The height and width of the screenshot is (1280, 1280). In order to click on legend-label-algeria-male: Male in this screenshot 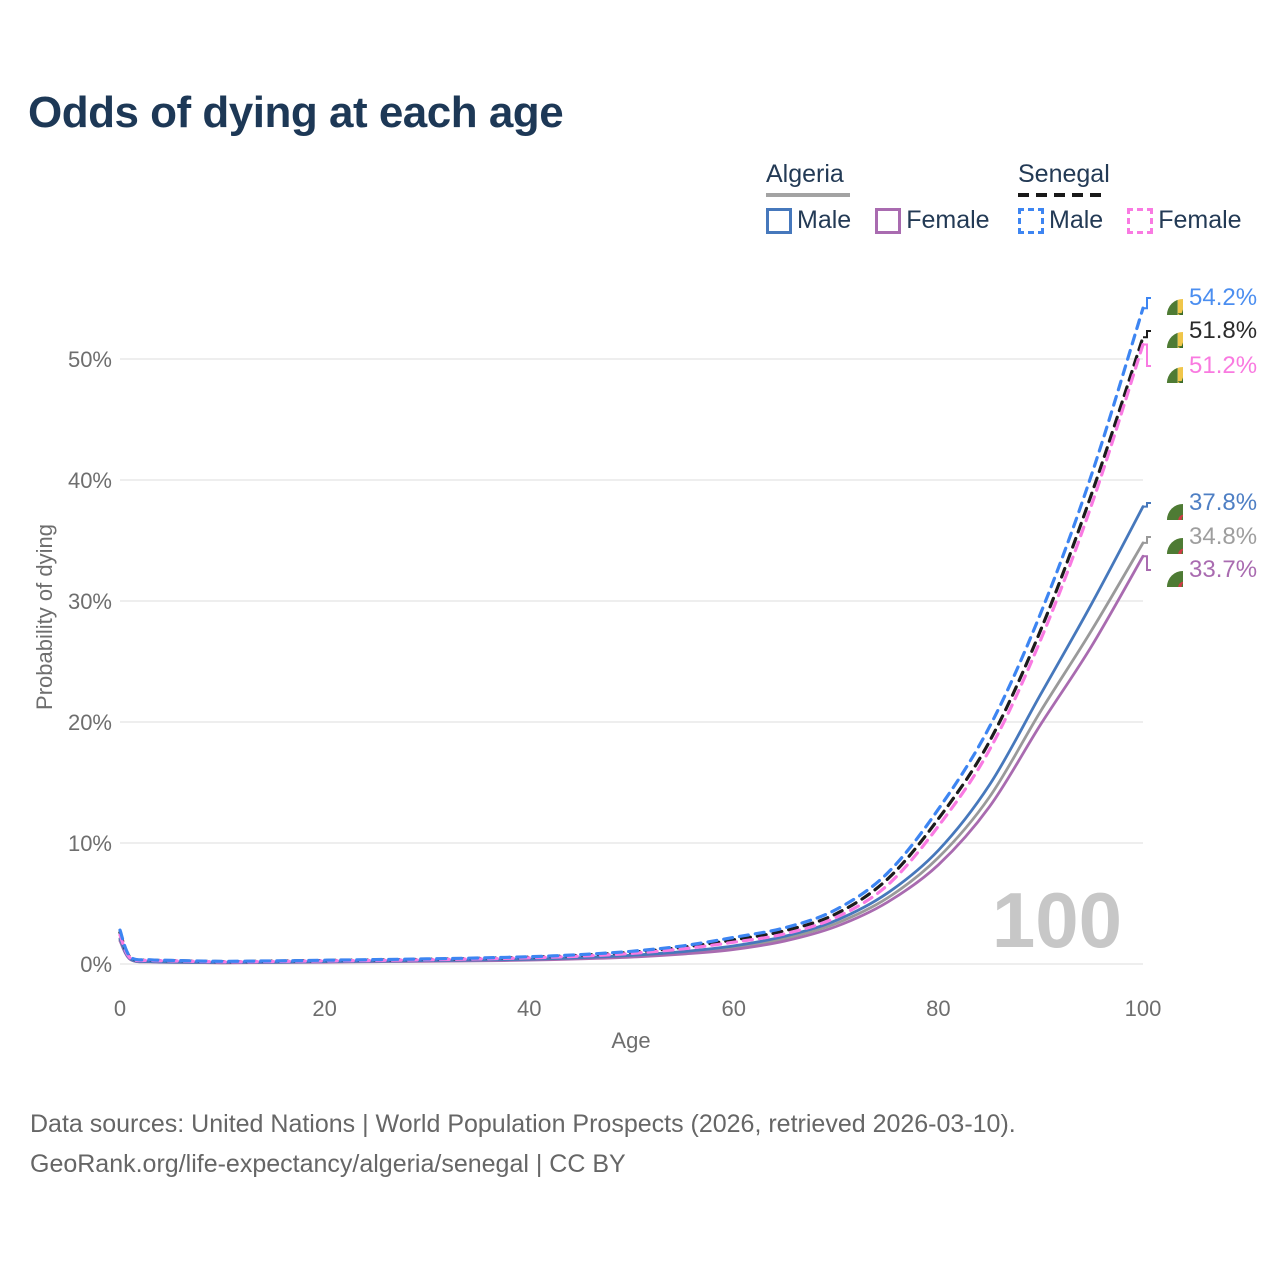, I will do `click(824, 220)`.